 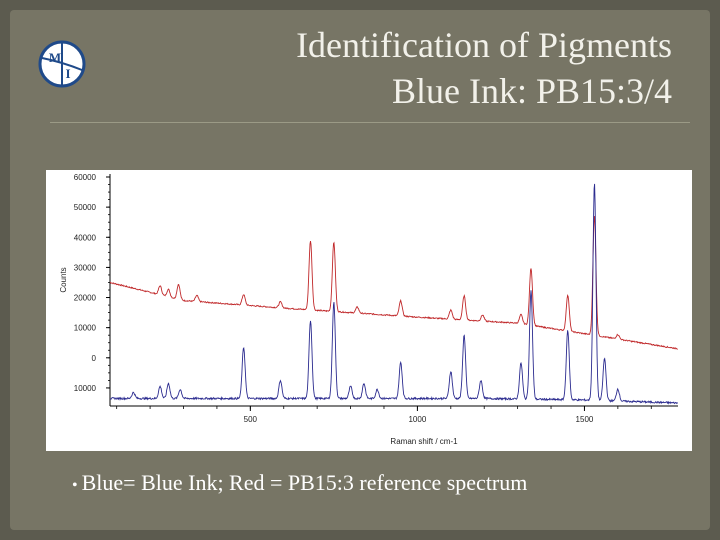 I want to click on x-tick-label: 1000, so click(x=417, y=419).